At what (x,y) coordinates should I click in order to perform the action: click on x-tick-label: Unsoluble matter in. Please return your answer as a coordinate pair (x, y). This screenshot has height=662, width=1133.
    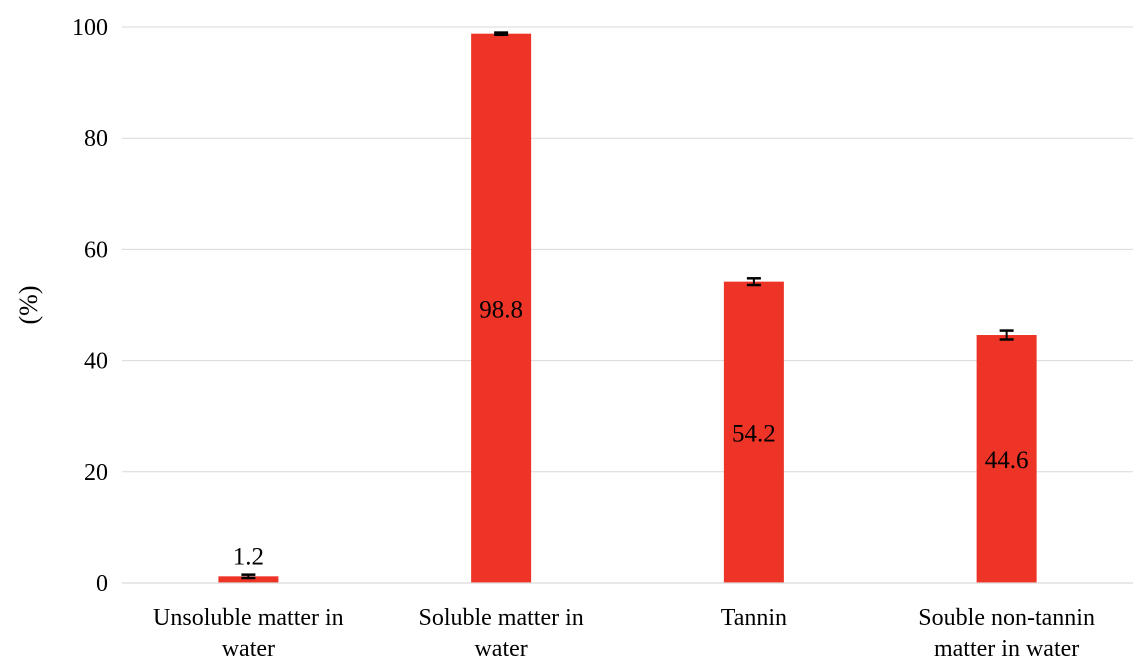
    Looking at the image, I should click on (248, 618).